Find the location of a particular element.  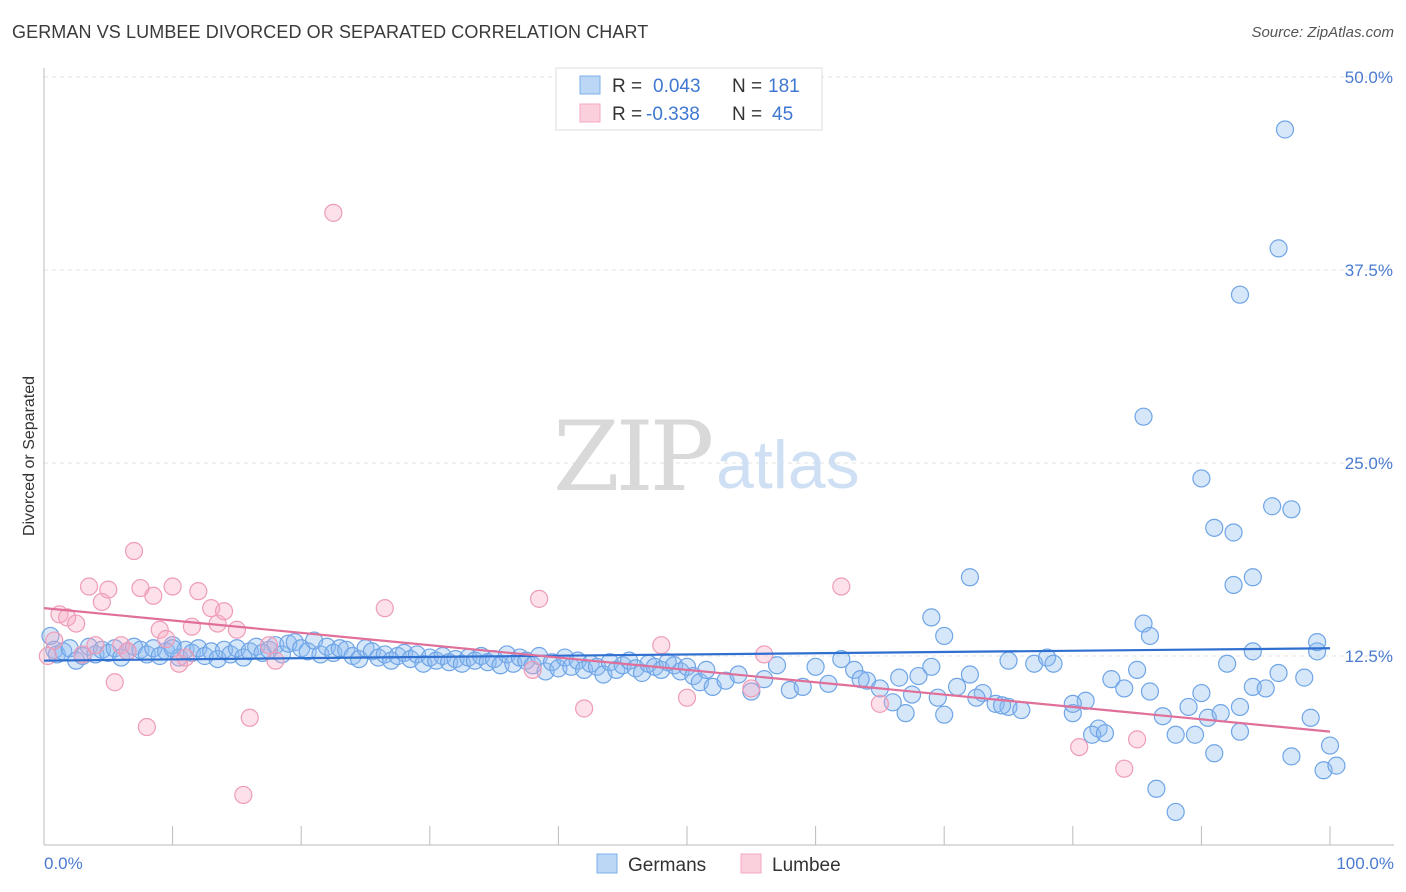

legend-lumbee-label: Lumbee is located at coordinates (806, 865).